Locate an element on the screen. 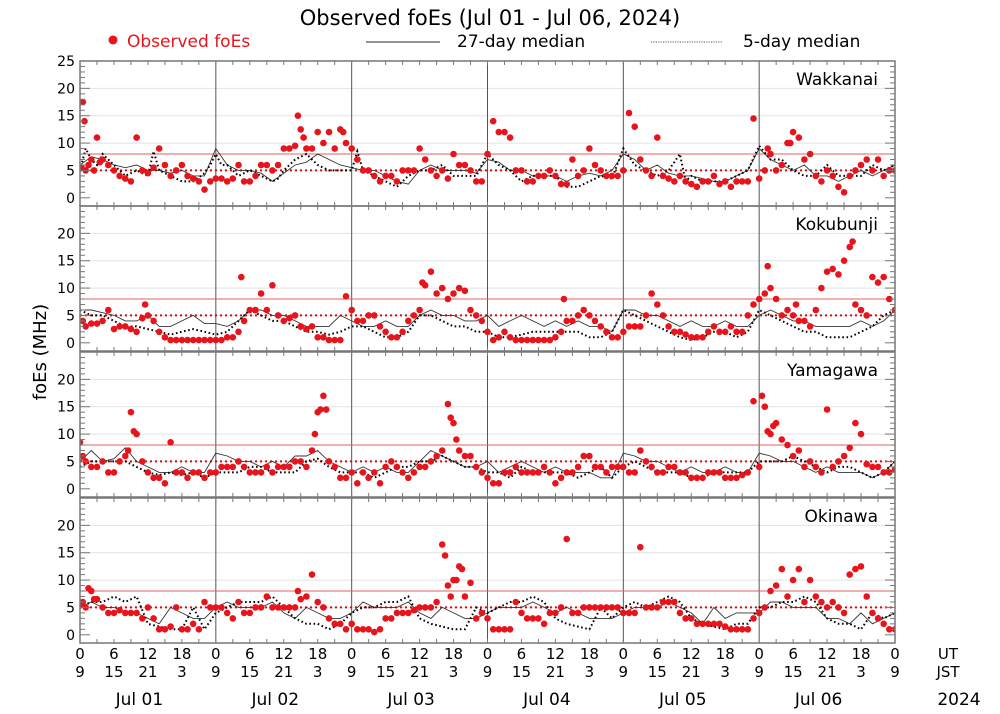 This screenshot has width=1000, height=714. x-tick-label-ut: 6 is located at coordinates (522, 654).